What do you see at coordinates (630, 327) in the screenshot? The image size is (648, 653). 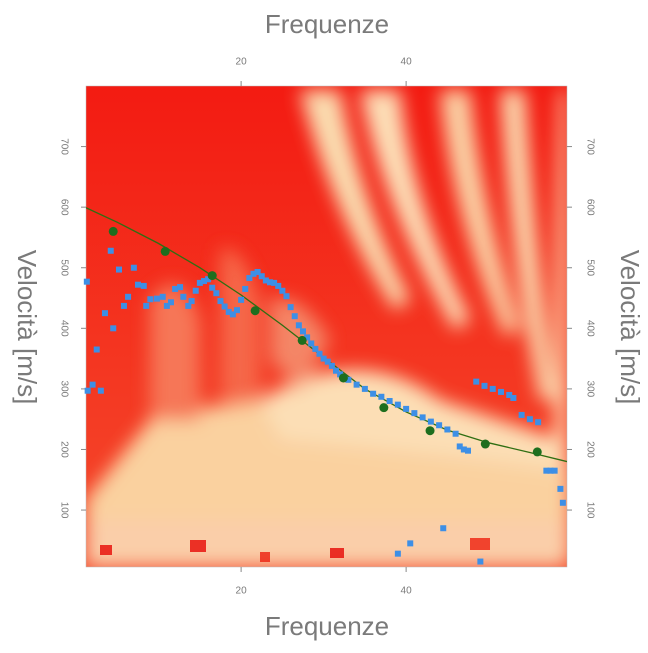 I see `y-axis-title: Velocità [m/s]` at bounding box center [630, 327].